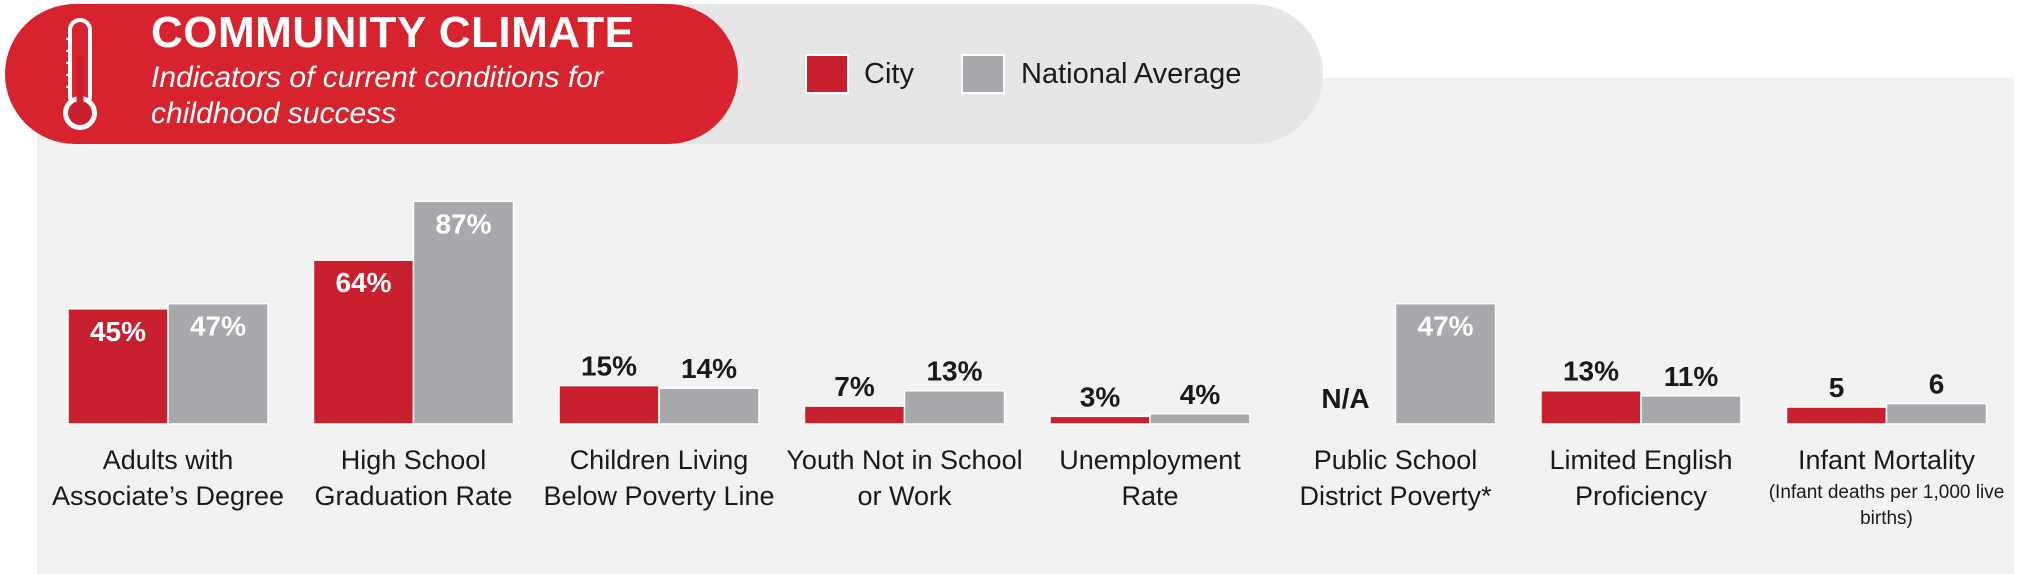 The height and width of the screenshot is (574, 2044). What do you see at coordinates (1937, 384) in the screenshot?
I see `data-label-national-average-infant-mortality: 6` at bounding box center [1937, 384].